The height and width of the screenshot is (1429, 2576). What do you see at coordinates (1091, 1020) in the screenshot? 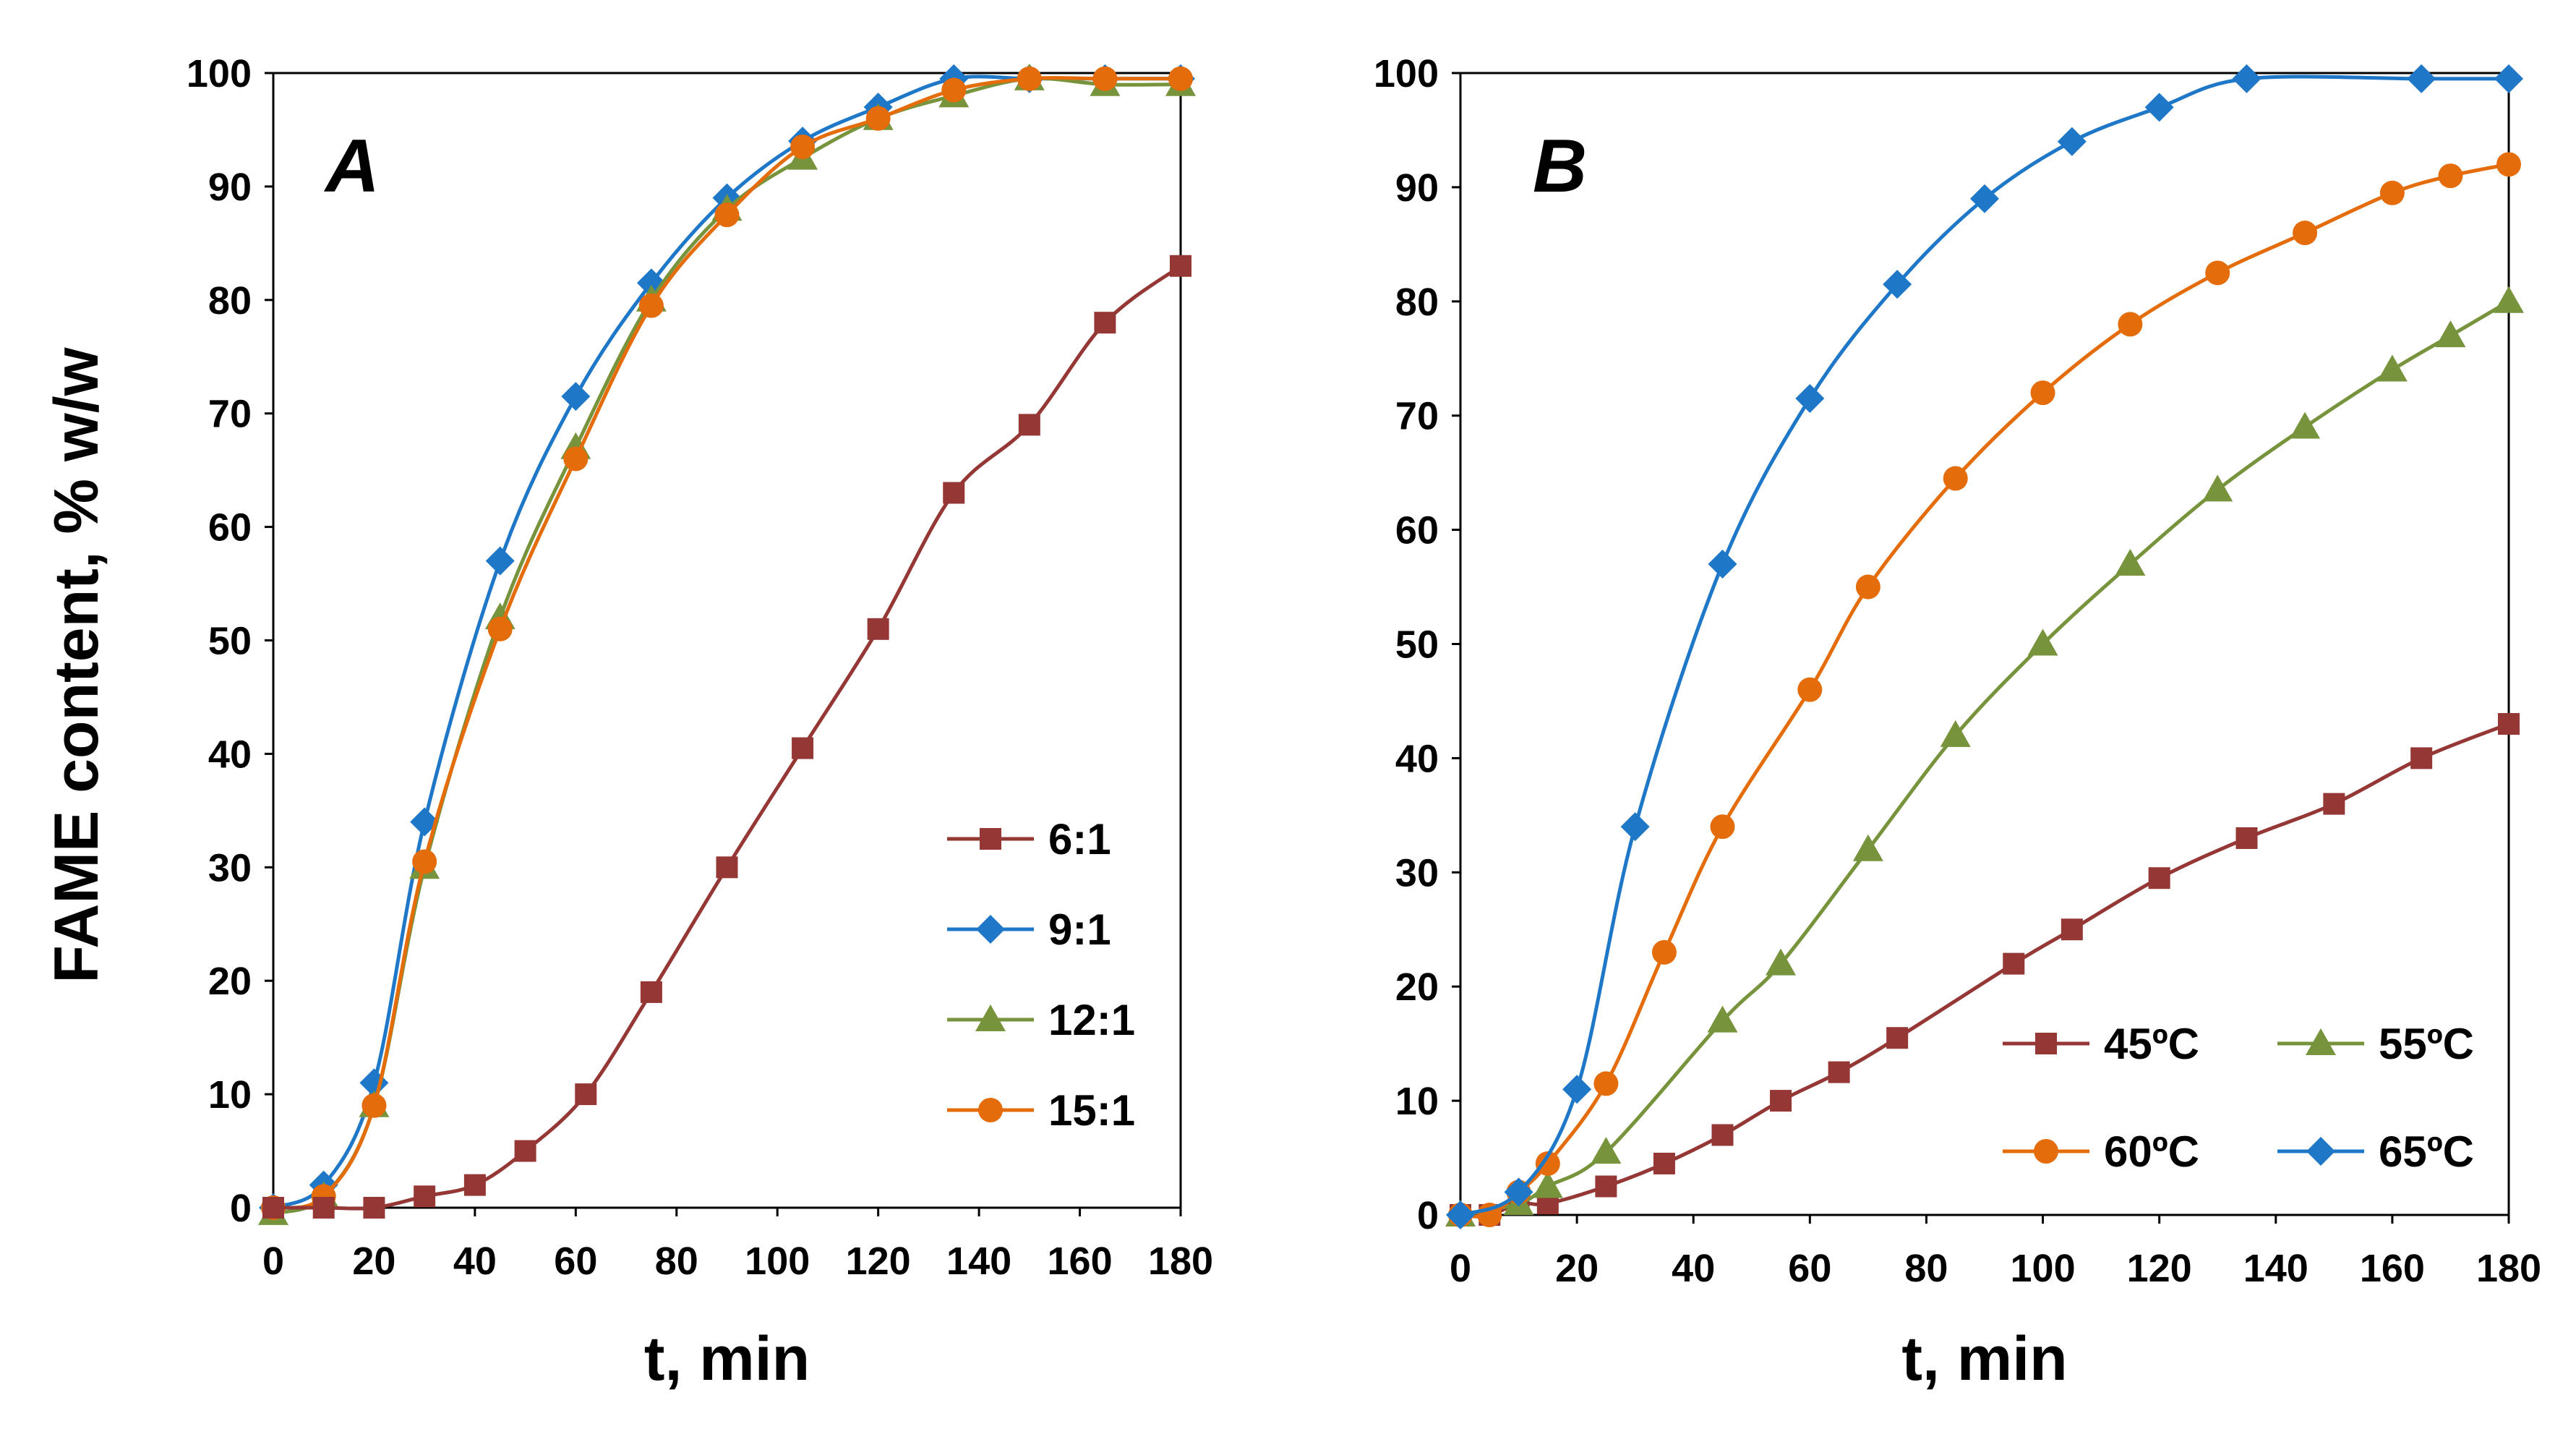
I see `legend-label: 12:1` at bounding box center [1091, 1020].